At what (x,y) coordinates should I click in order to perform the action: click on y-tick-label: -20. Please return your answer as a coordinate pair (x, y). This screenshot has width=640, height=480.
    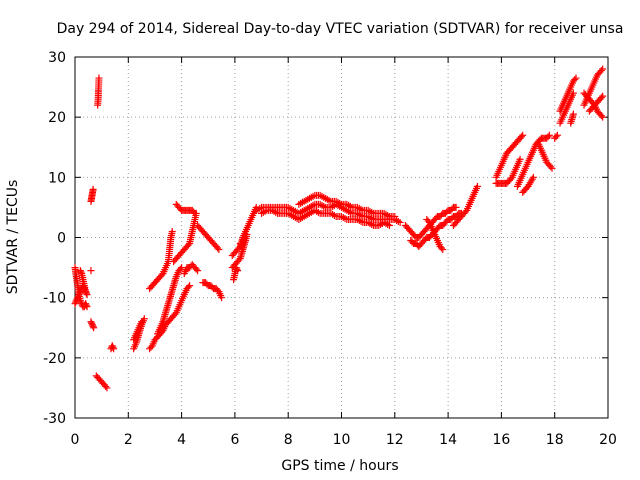
    Looking at the image, I should click on (54, 359).